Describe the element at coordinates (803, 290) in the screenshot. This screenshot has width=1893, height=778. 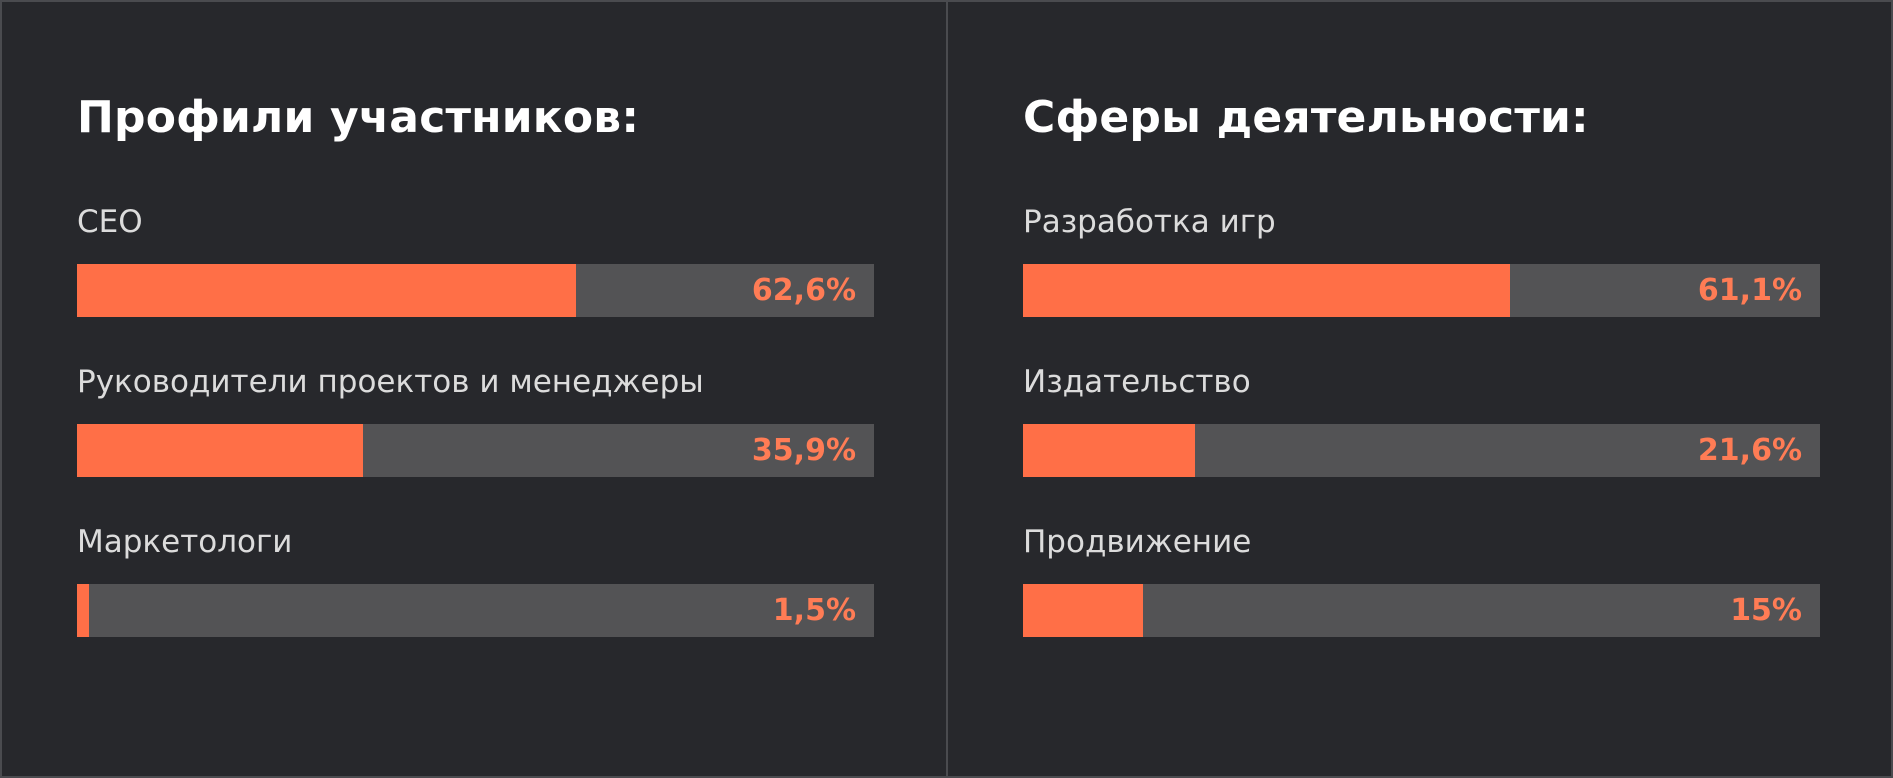
I see `bar-value-label: 62,6%` at that location.